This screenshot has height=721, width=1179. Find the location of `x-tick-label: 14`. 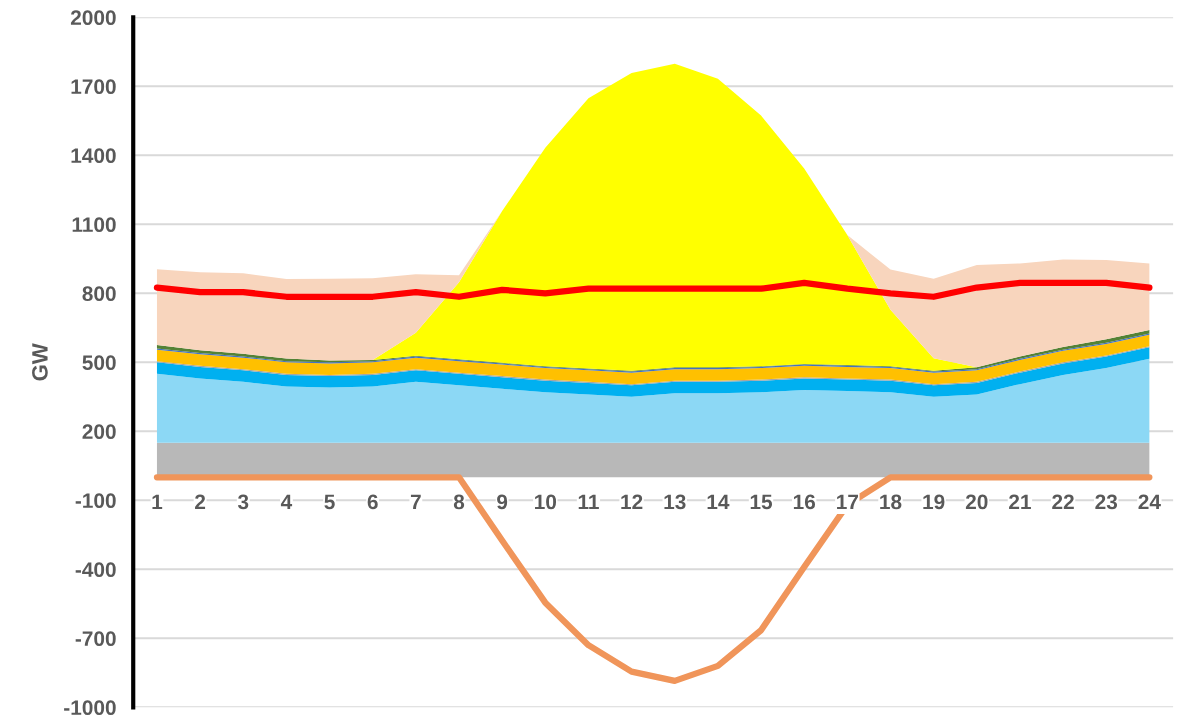

x-tick-label: 14 is located at coordinates (718, 502).